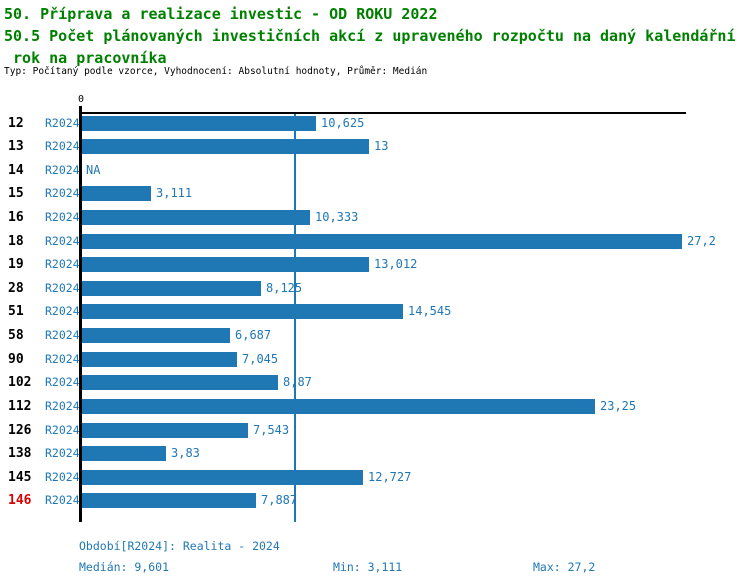 The width and height of the screenshot is (750, 582). I want to click on row-number-label: 12, so click(16, 123).